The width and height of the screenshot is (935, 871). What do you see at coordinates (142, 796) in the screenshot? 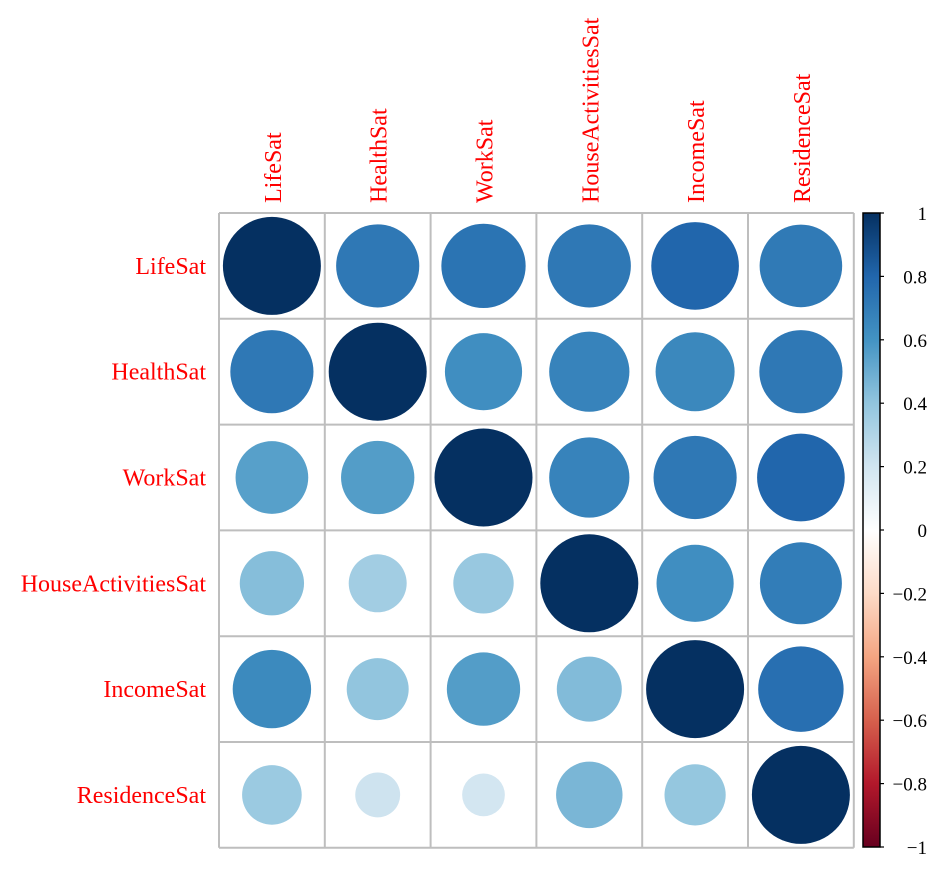
I see `row-label-ResidenceSat: ResidenceSat` at bounding box center [142, 796].